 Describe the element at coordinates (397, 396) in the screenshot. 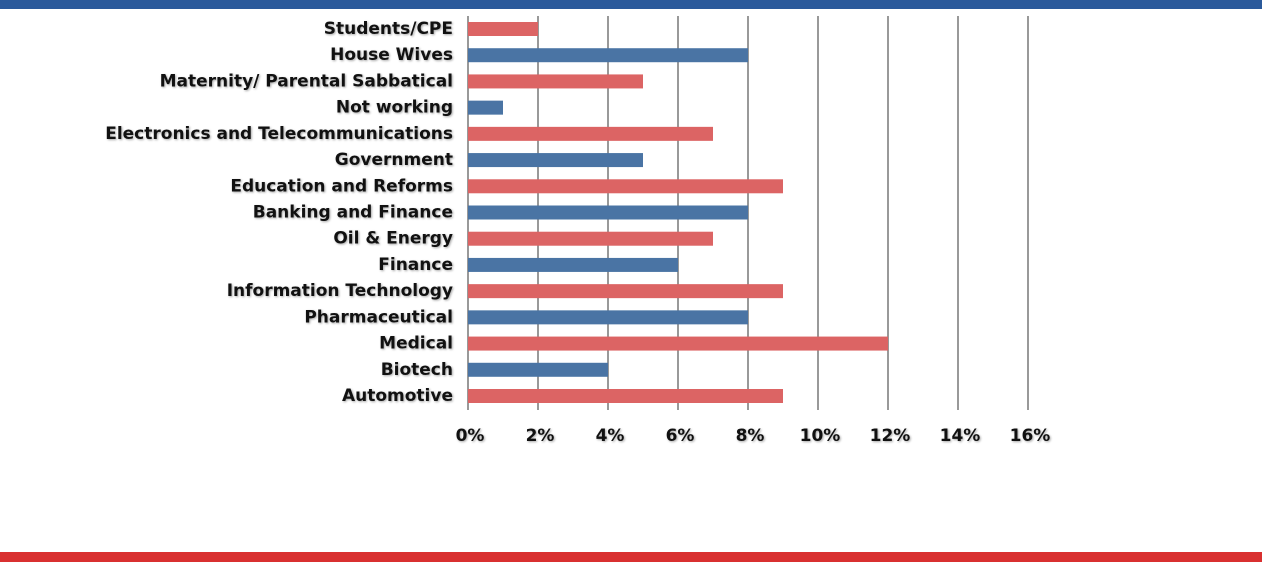

I see `y-tick-label: Automotive` at that location.